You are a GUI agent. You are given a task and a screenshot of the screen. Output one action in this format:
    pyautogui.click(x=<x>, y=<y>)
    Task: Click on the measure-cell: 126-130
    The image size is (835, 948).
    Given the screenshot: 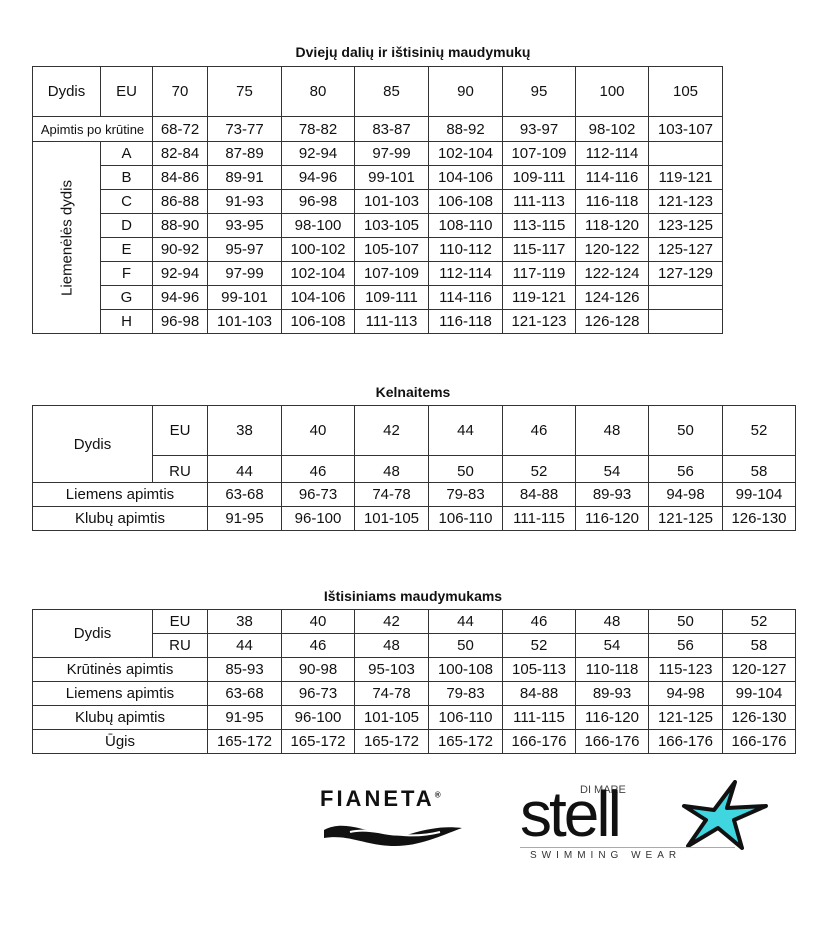 What is the action you would take?
    pyautogui.click(x=759, y=717)
    